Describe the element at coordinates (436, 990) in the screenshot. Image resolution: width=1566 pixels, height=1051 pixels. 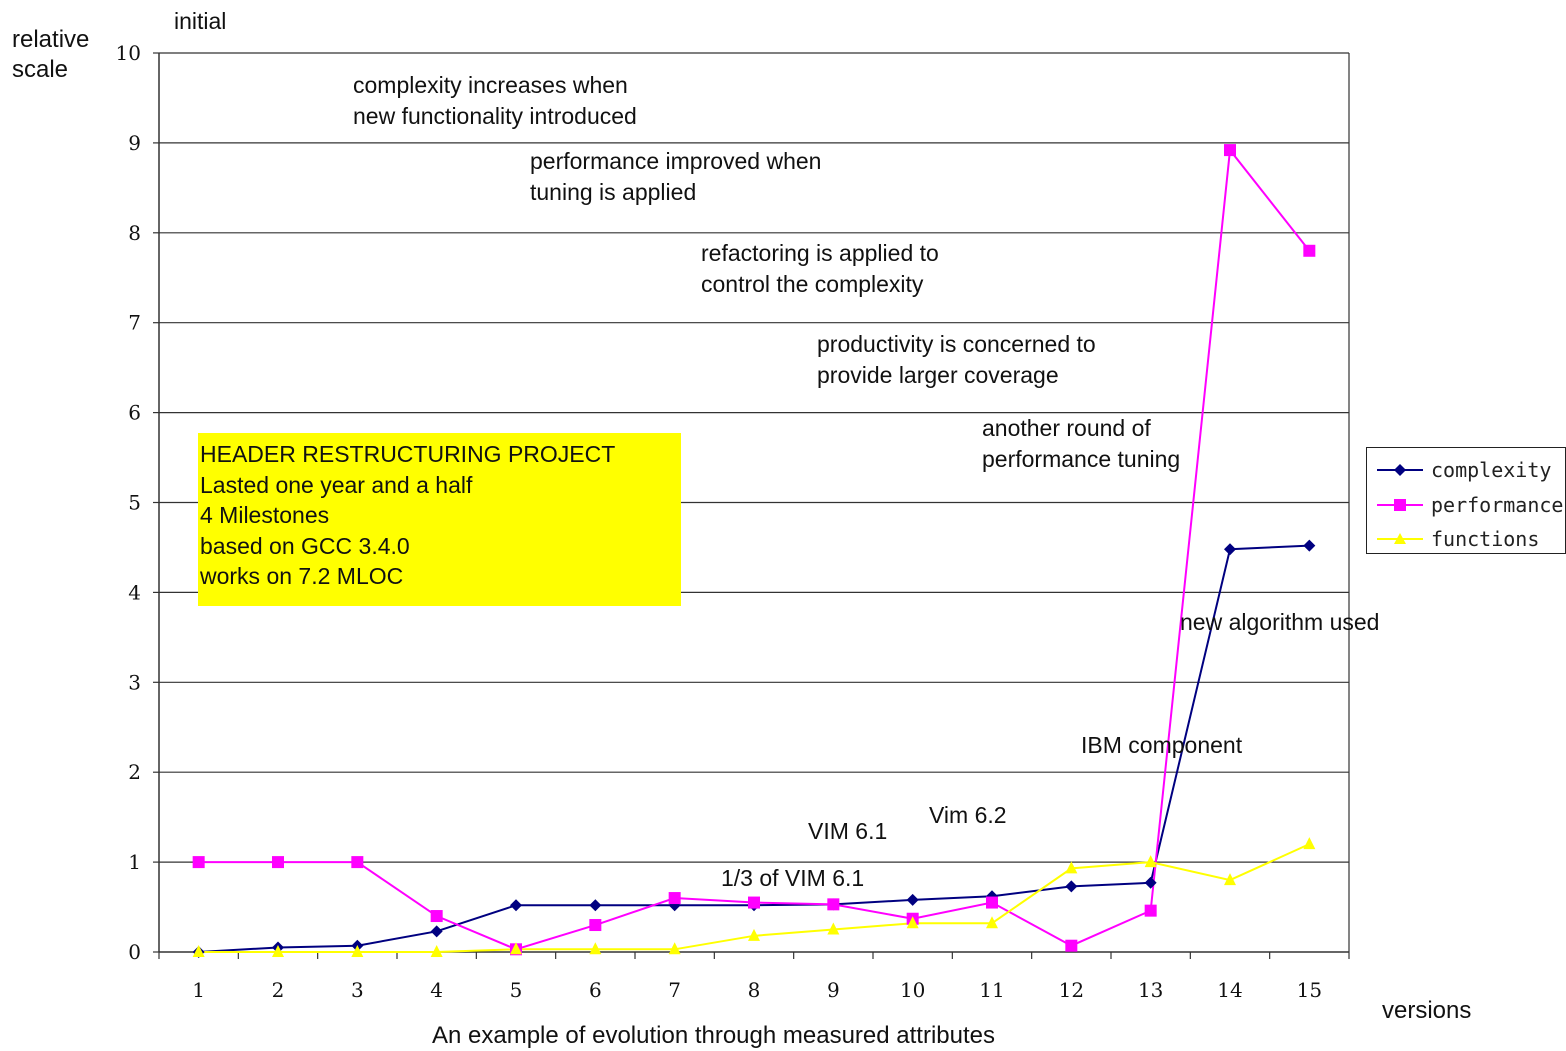
I see `x-tick-label-4: 4` at that location.